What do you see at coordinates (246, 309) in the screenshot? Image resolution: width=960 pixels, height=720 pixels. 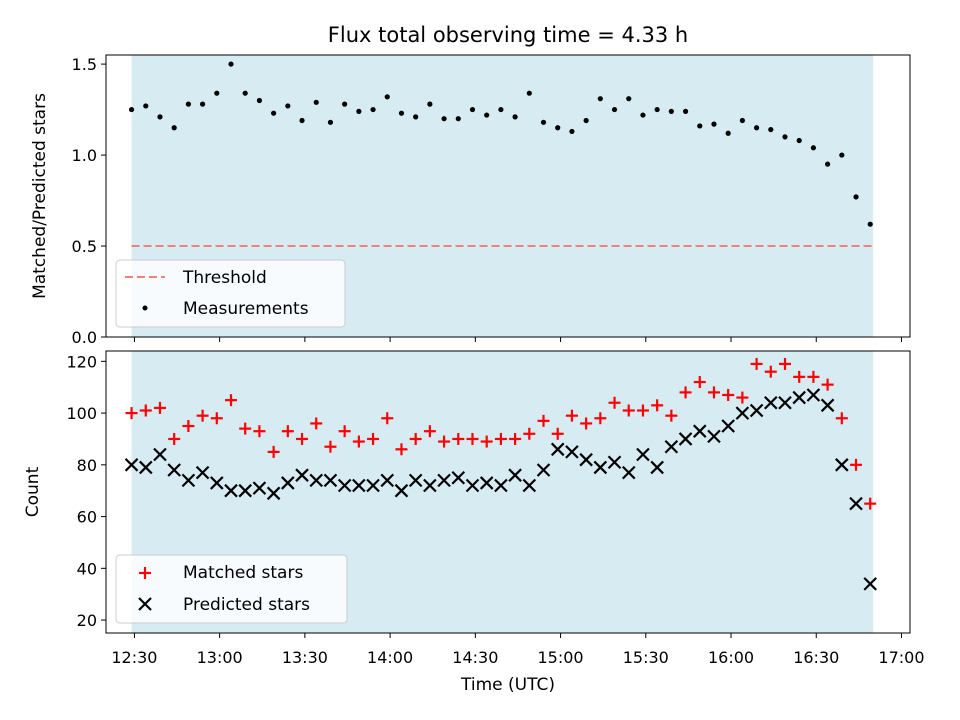 I see `legend-measurements-label: Measurements` at bounding box center [246, 309].